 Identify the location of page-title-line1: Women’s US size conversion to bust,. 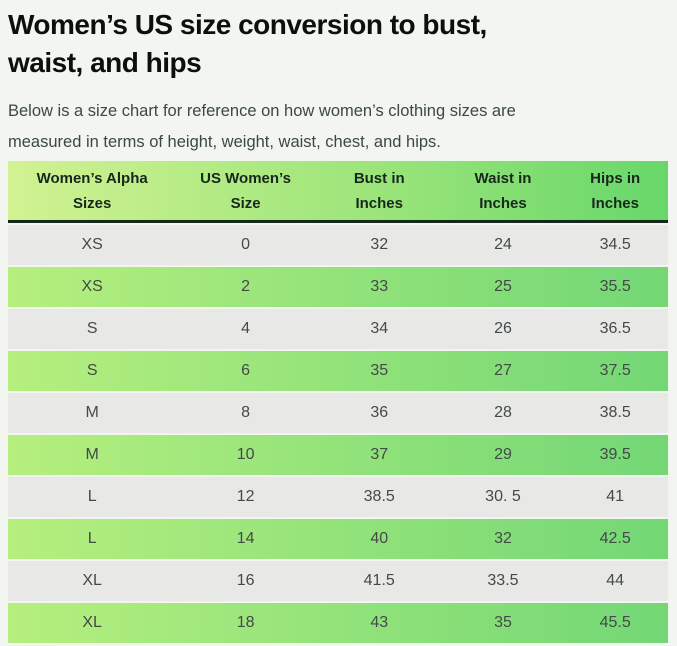
(247, 24).